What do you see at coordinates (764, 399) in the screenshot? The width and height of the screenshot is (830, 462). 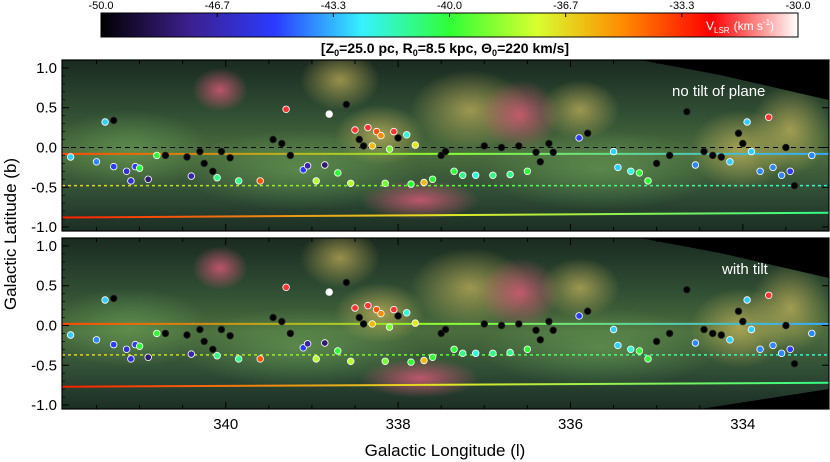 I see `coverage-edge` at bounding box center [764, 399].